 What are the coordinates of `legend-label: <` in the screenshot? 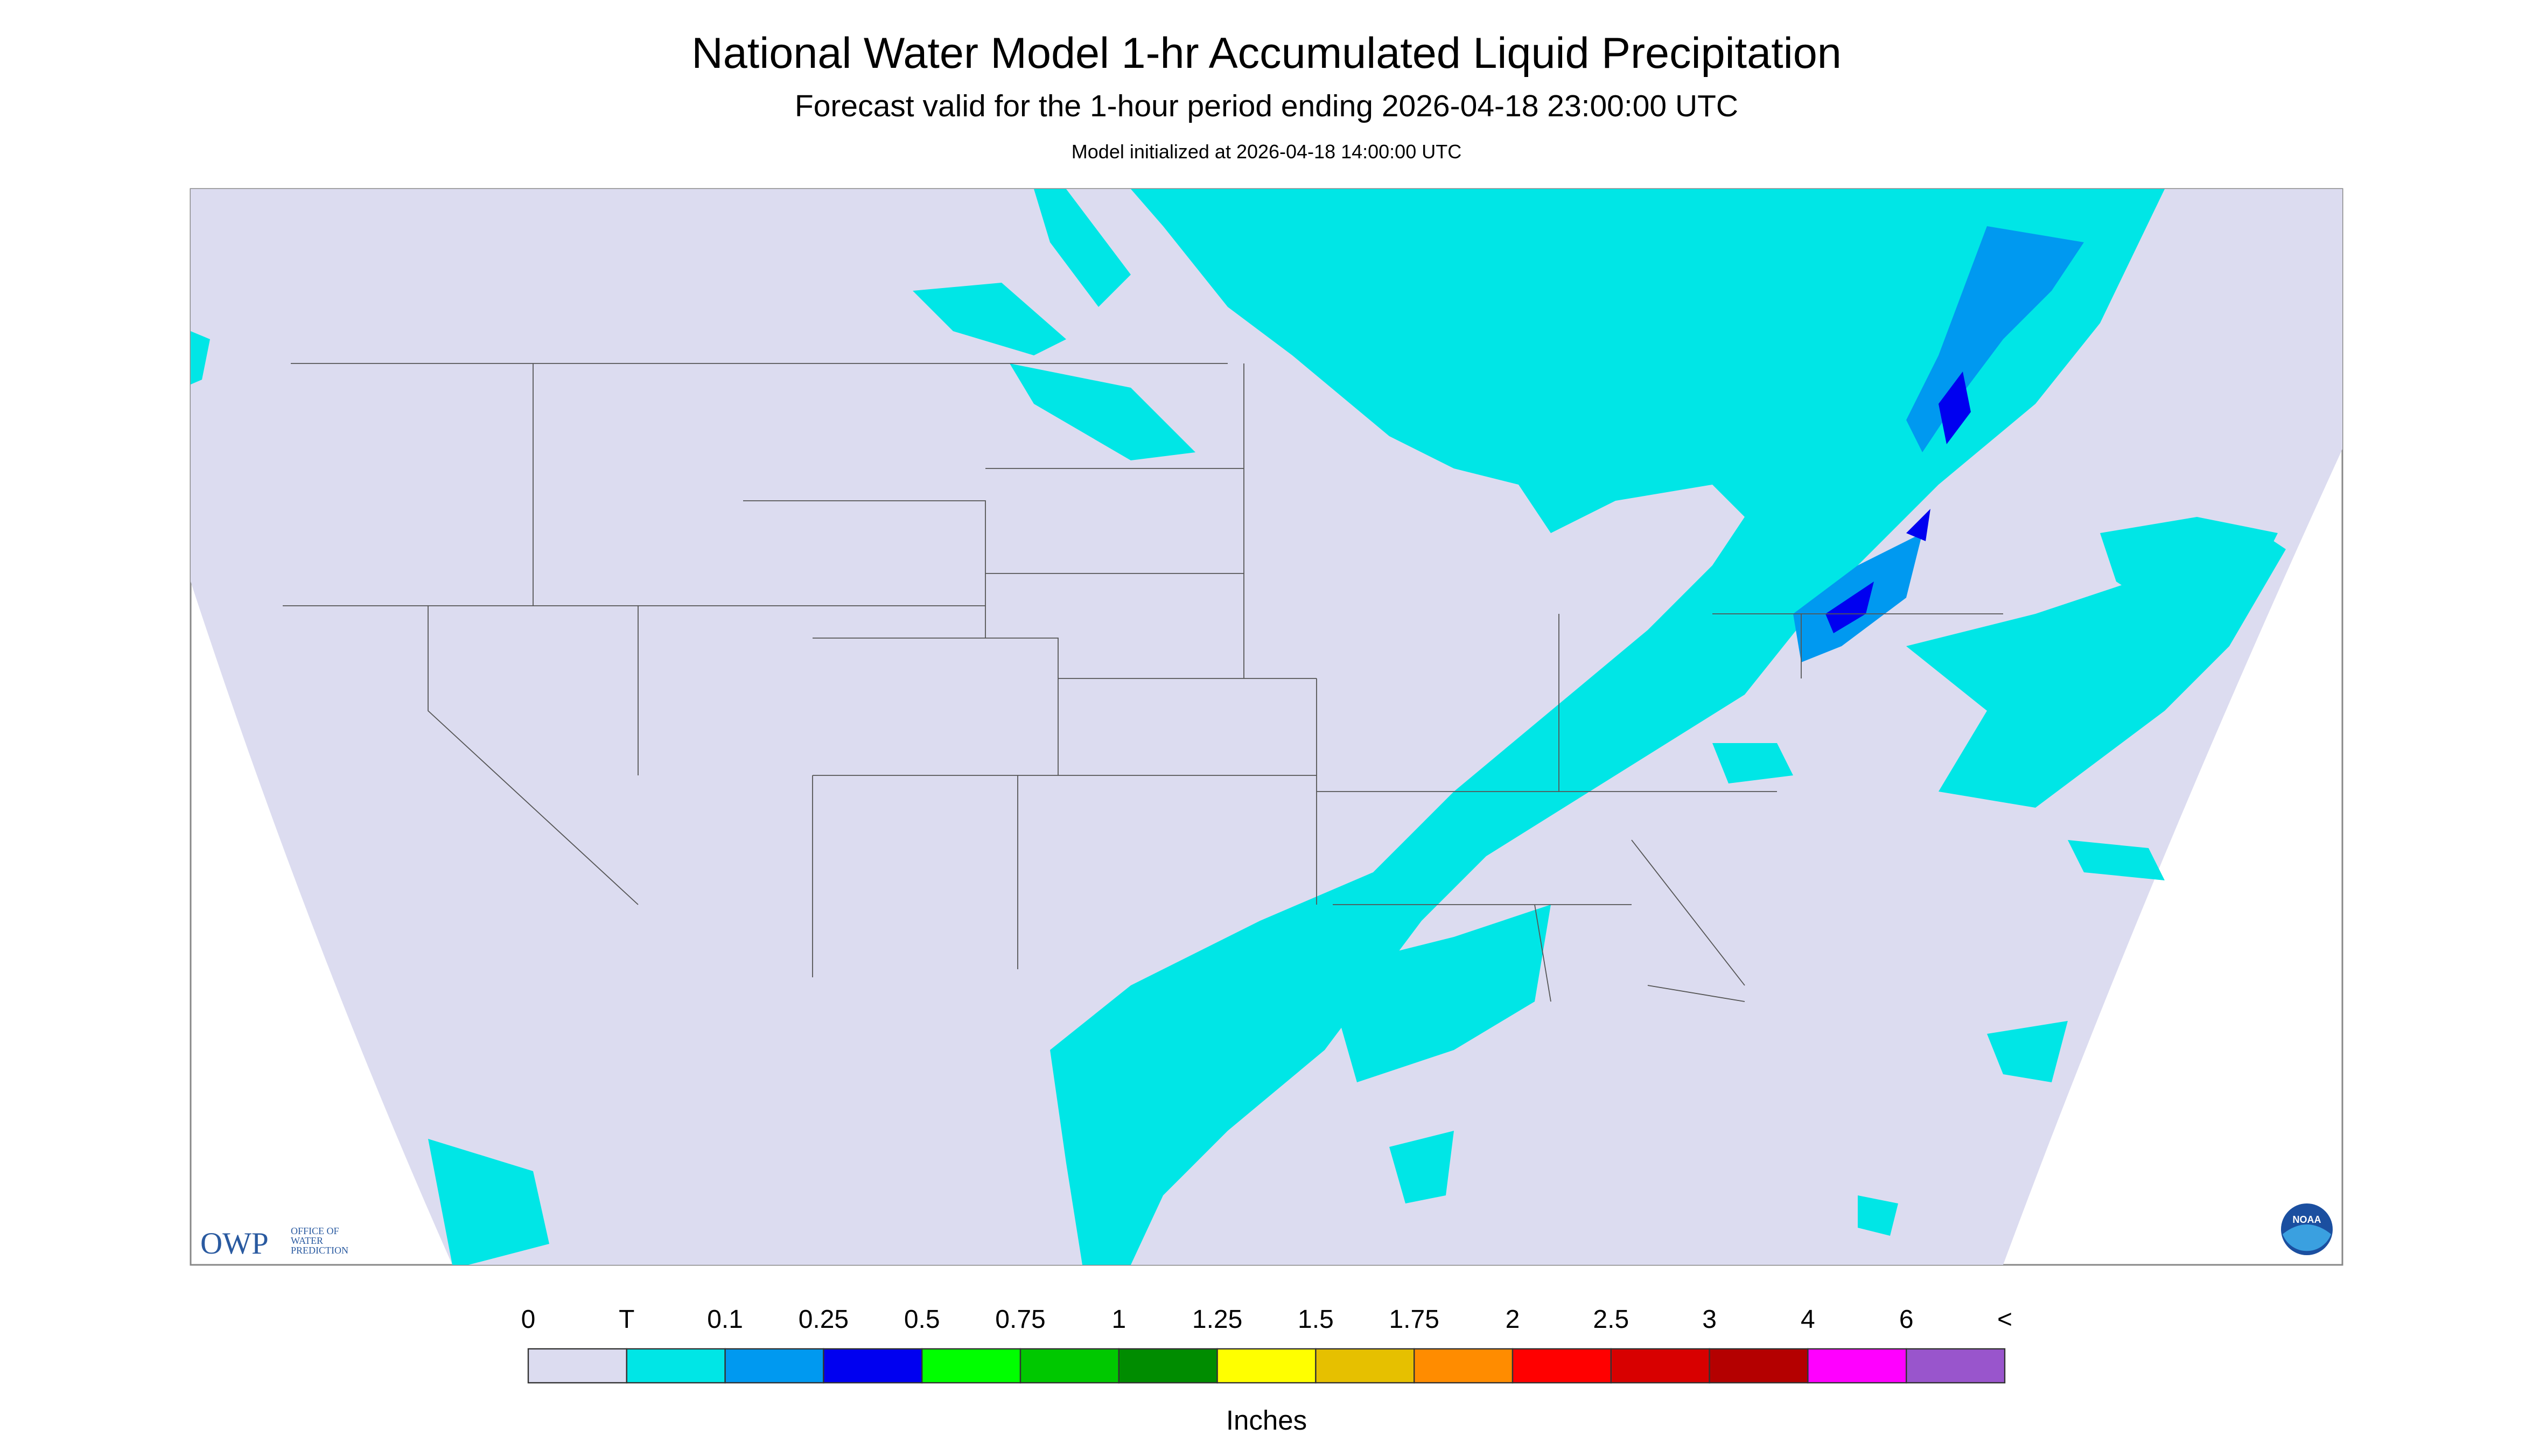 It's located at (2004, 1319).